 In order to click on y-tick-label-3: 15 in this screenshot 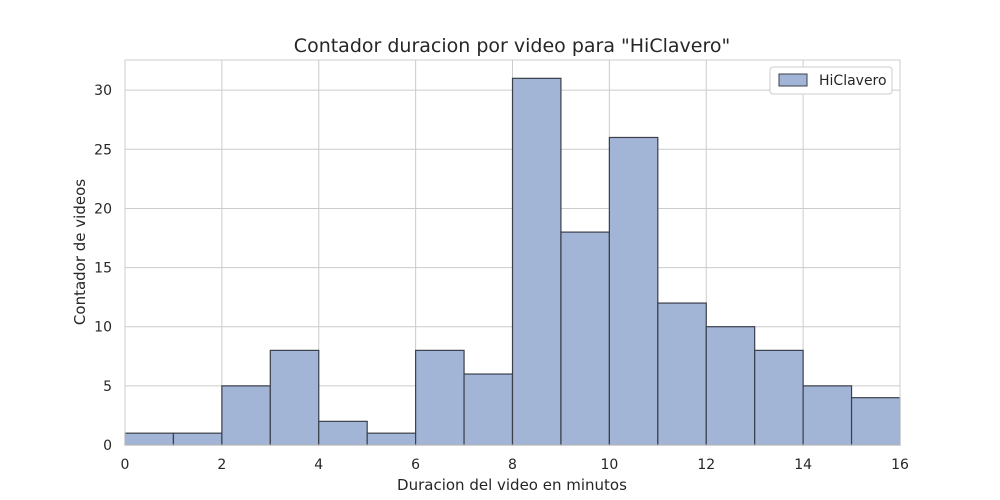, I will do `click(103, 269)`.